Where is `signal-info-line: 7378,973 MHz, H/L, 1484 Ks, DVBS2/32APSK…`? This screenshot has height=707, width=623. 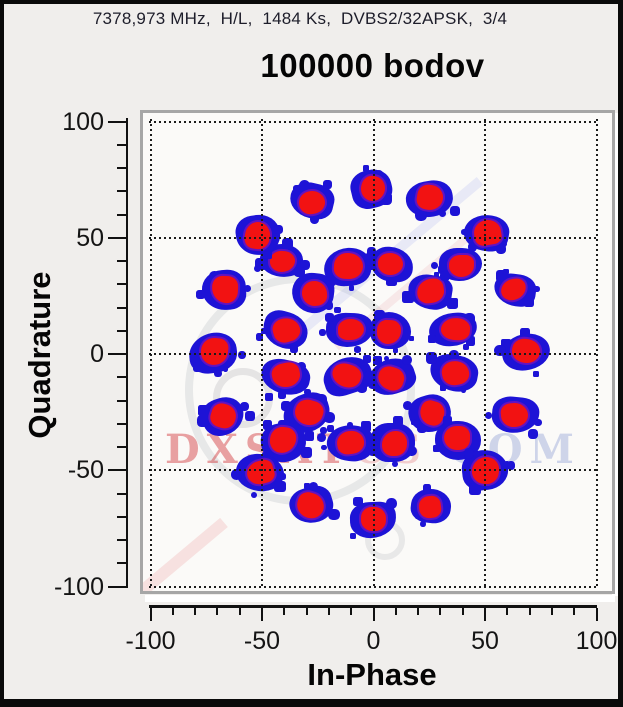 signal-info-line: 7378,973 MHz, H/L, 1484 Ks, DVBS2/32APSK… is located at coordinates (300, 18).